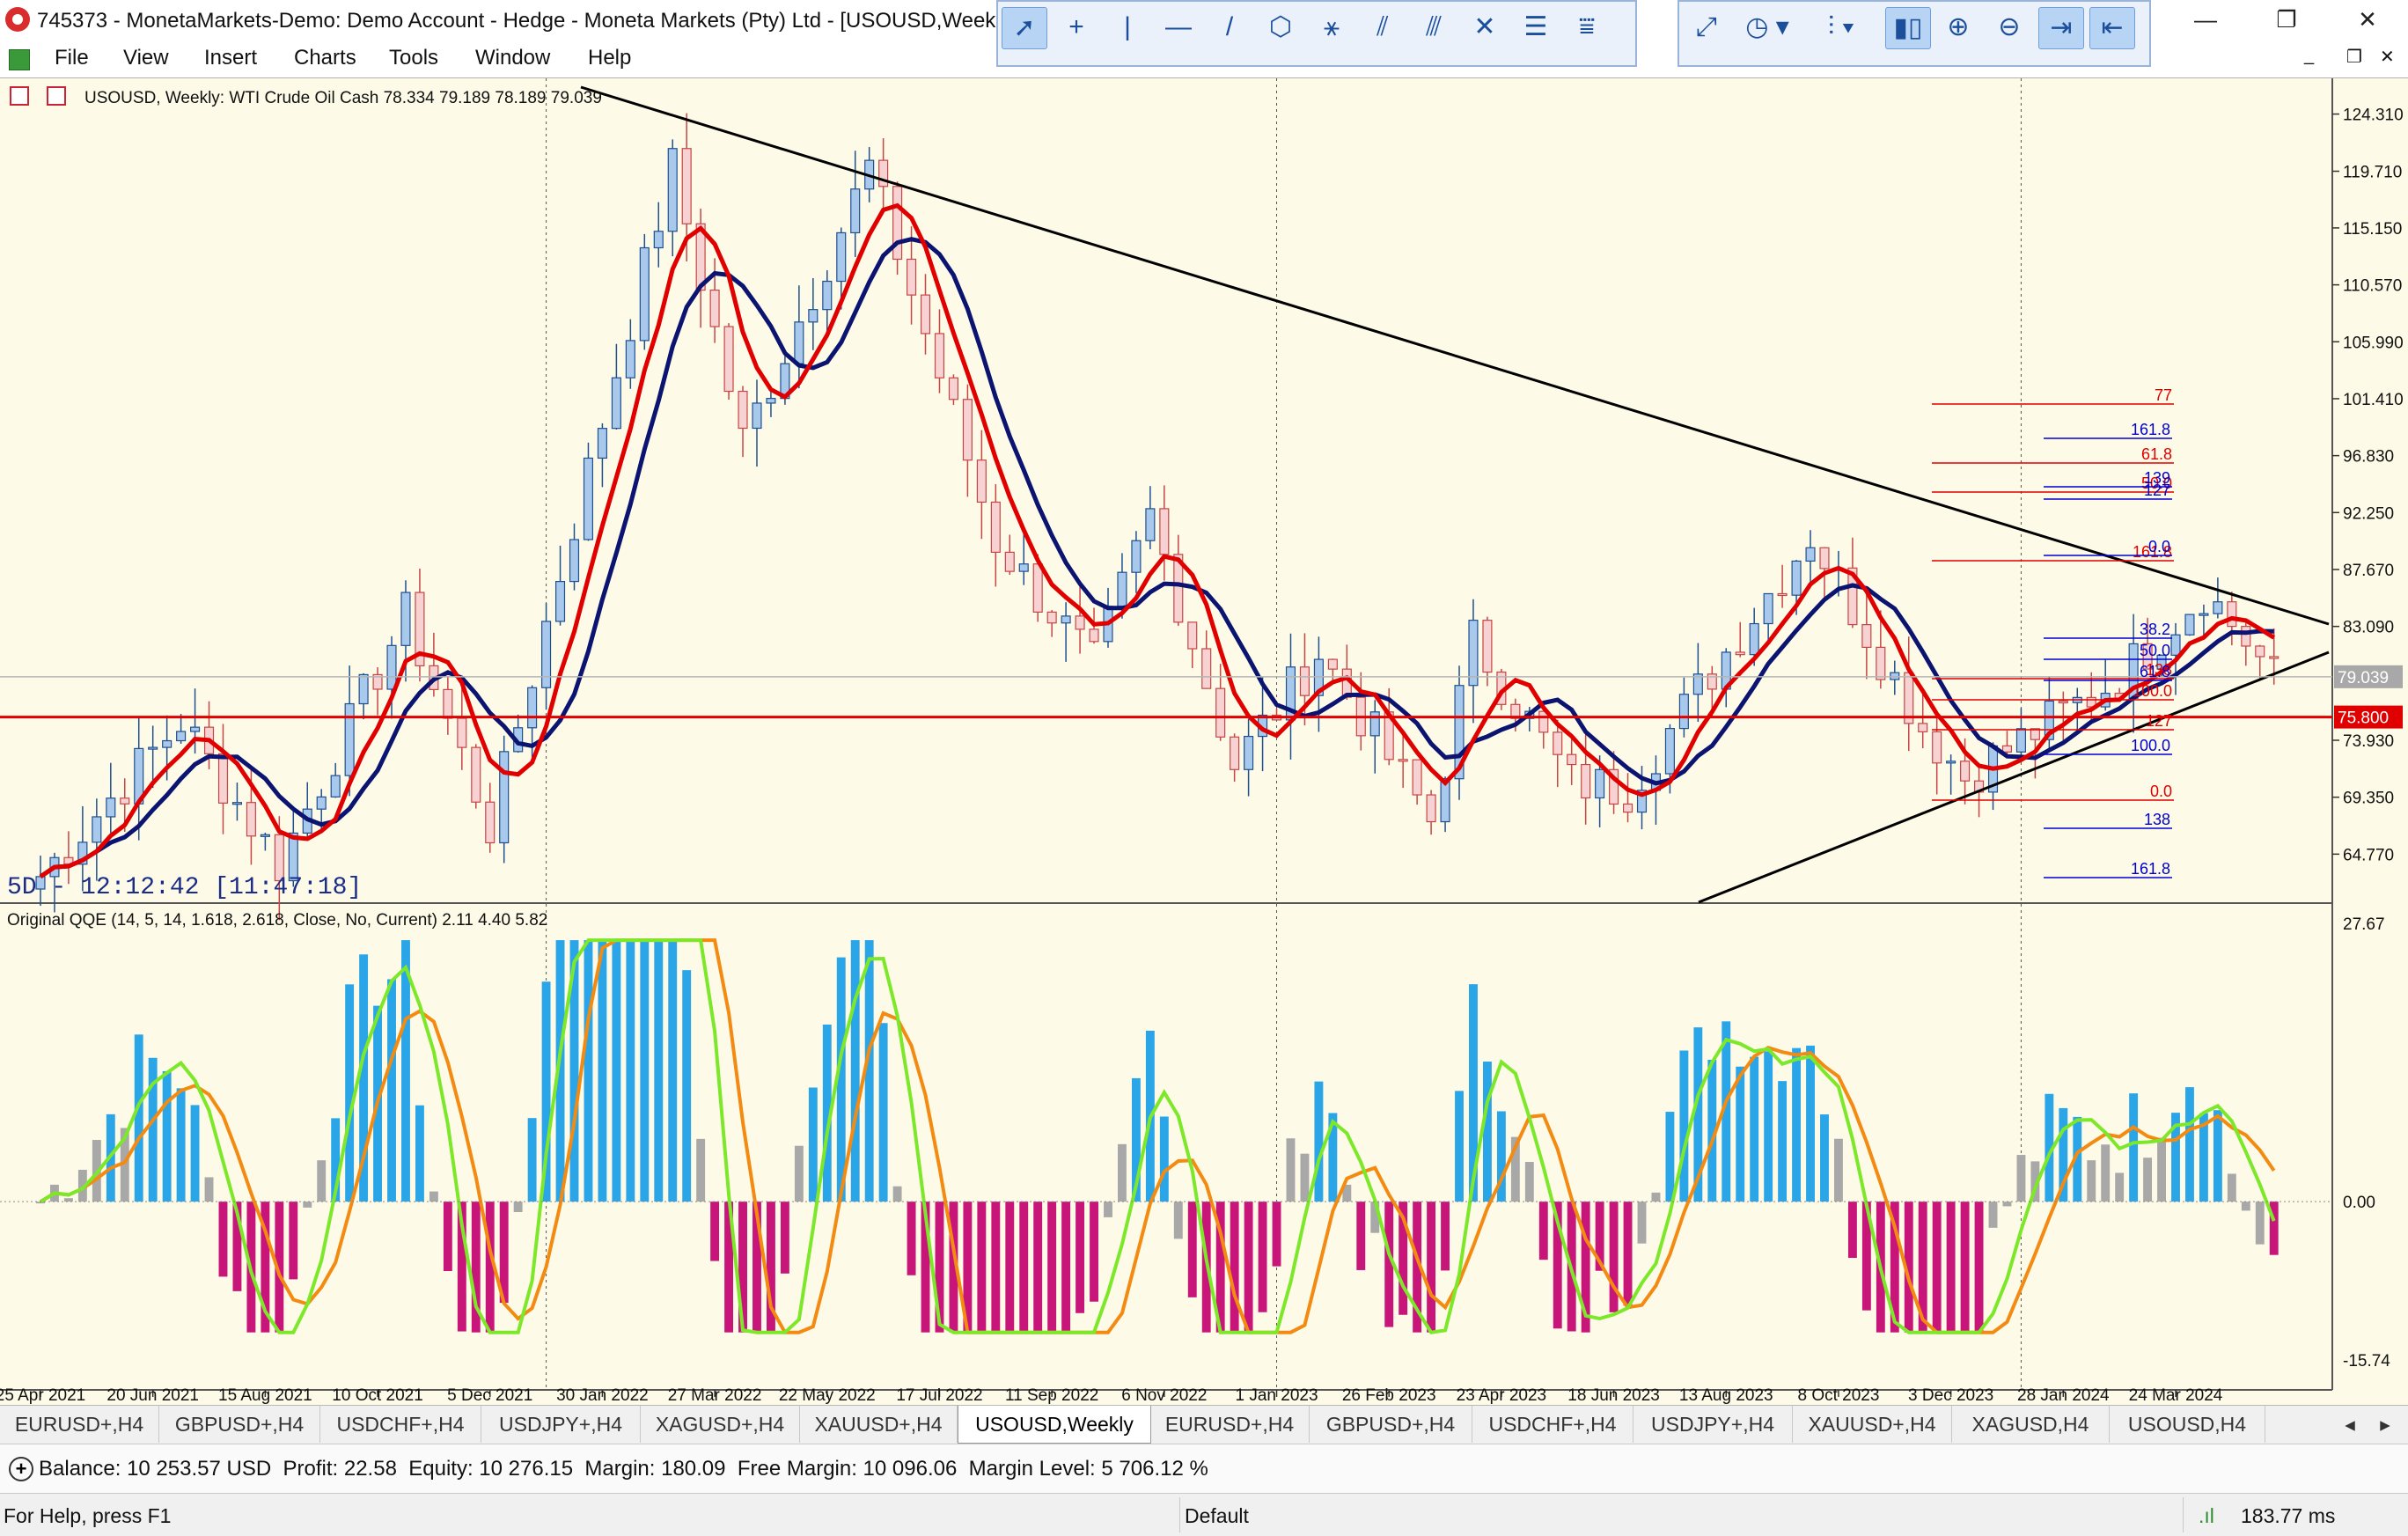 Image resolution: width=2408 pixels, height=1536 pixels. What do you see at coordinates (152, 1395) in the screenshot?
I see `date-axis-label-1: 20 Jun 2021` at bounding box center [152, 1395].